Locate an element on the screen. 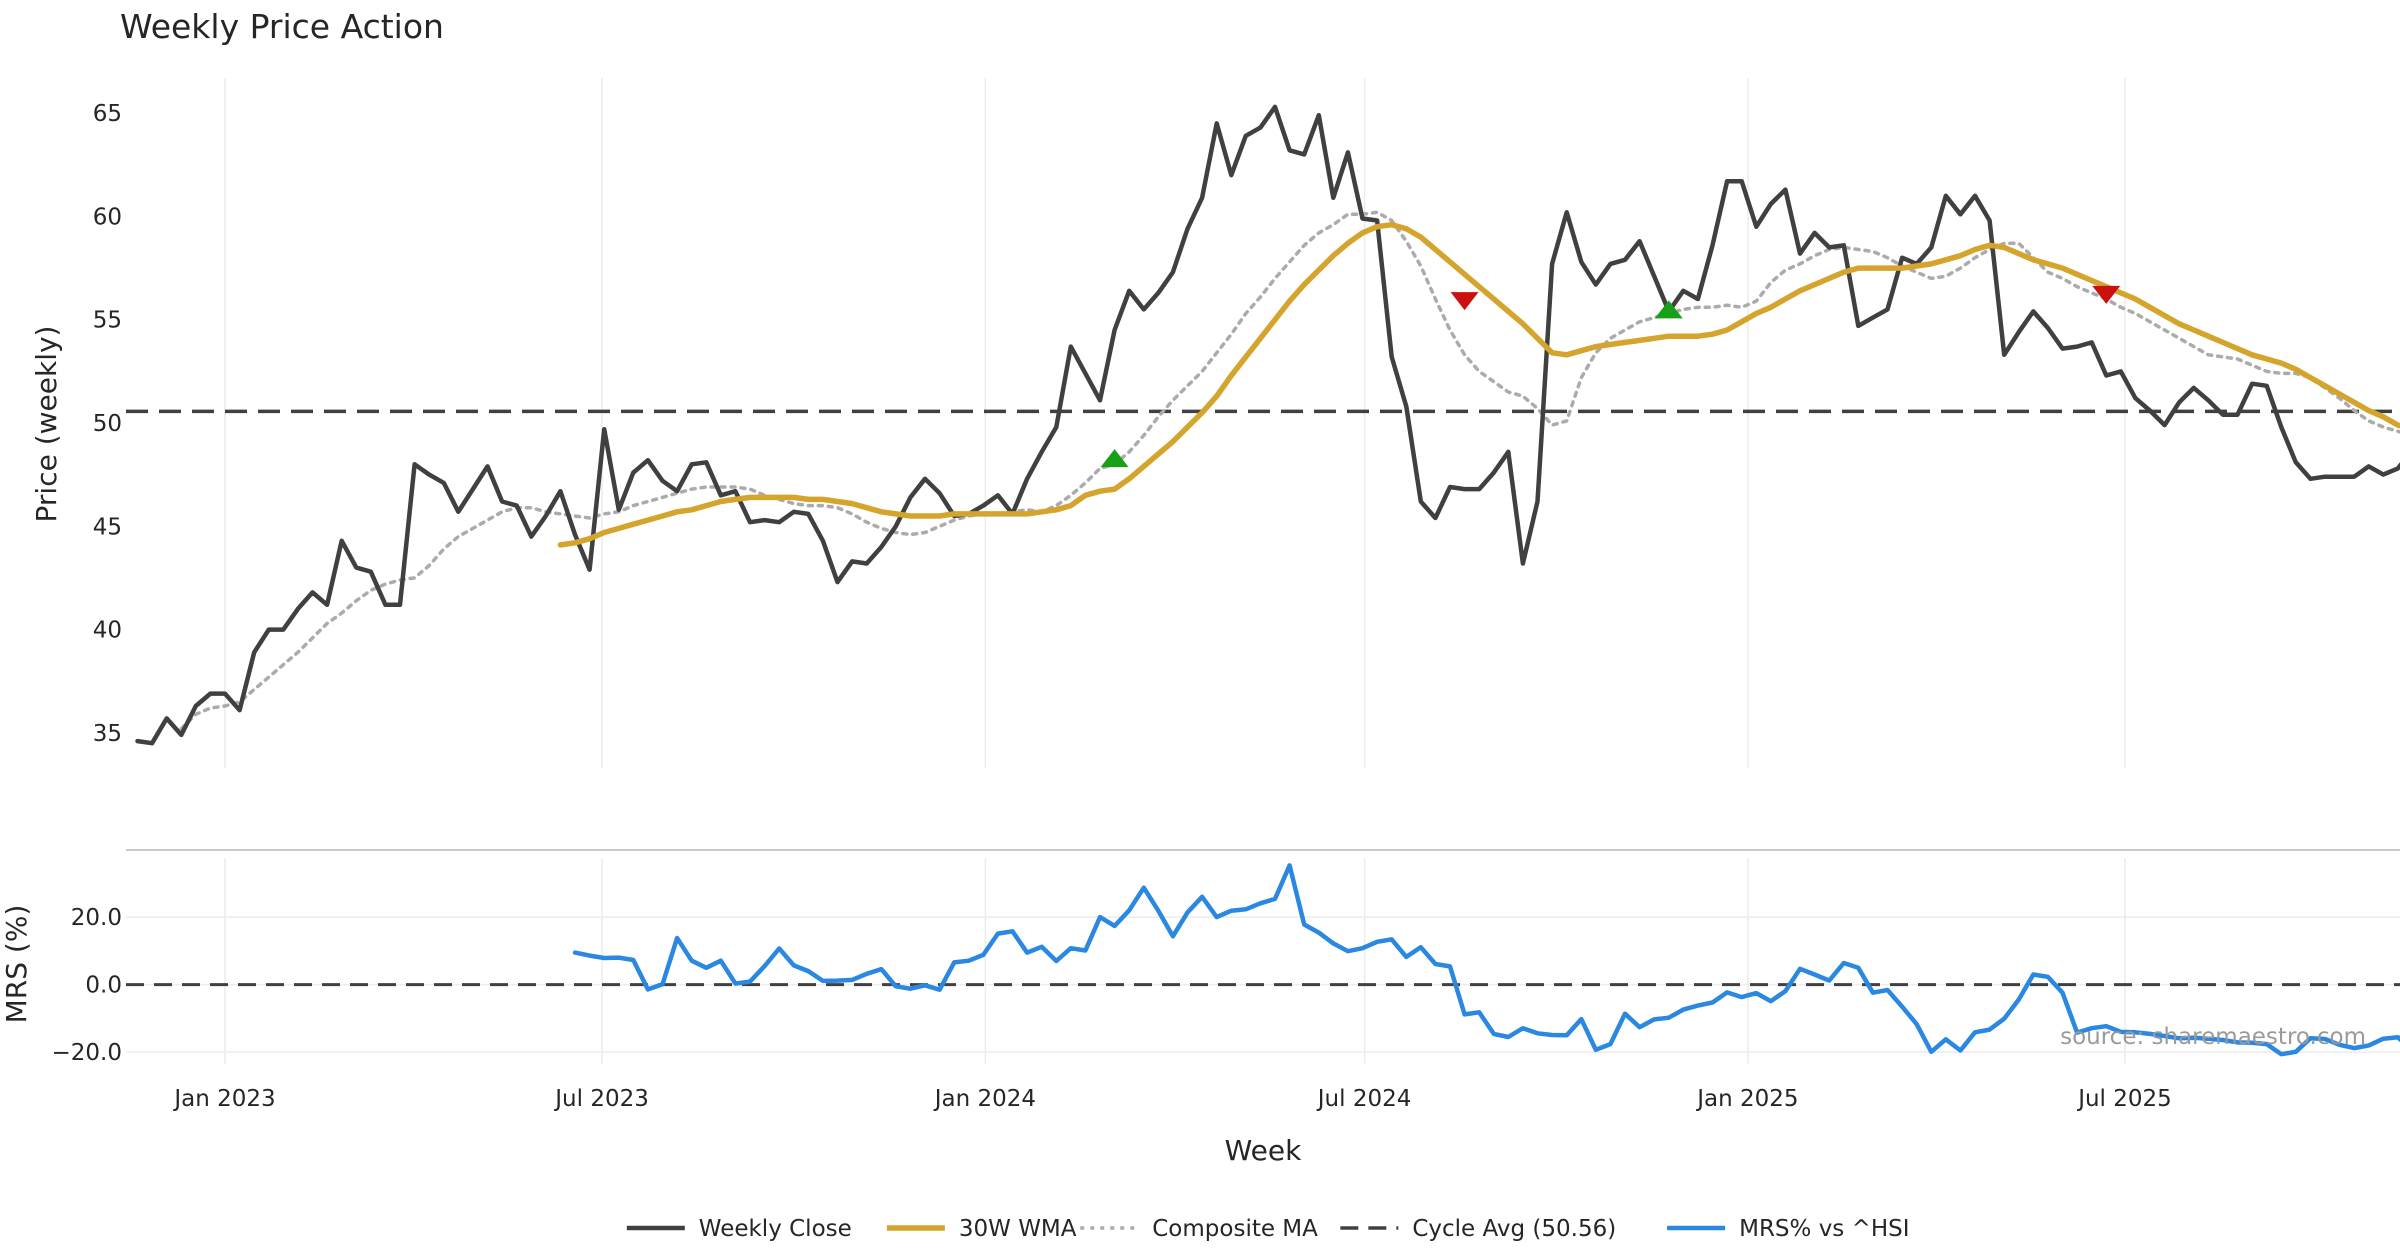  price-y-tick-label: 55 is located at coordinates (107, 321).